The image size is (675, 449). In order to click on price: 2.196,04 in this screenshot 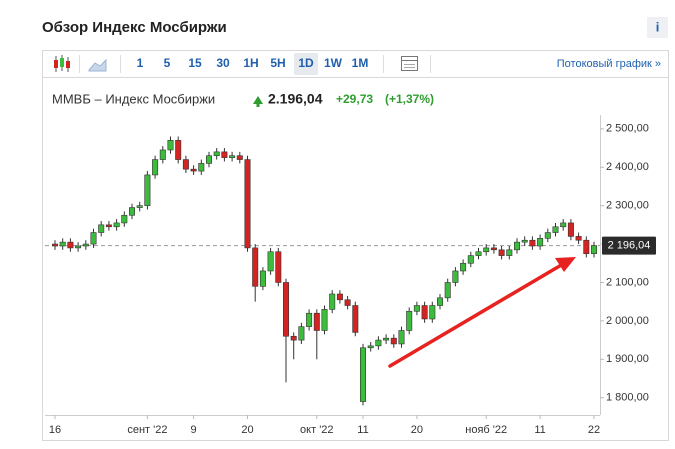, I will do `click(295, 99)`.